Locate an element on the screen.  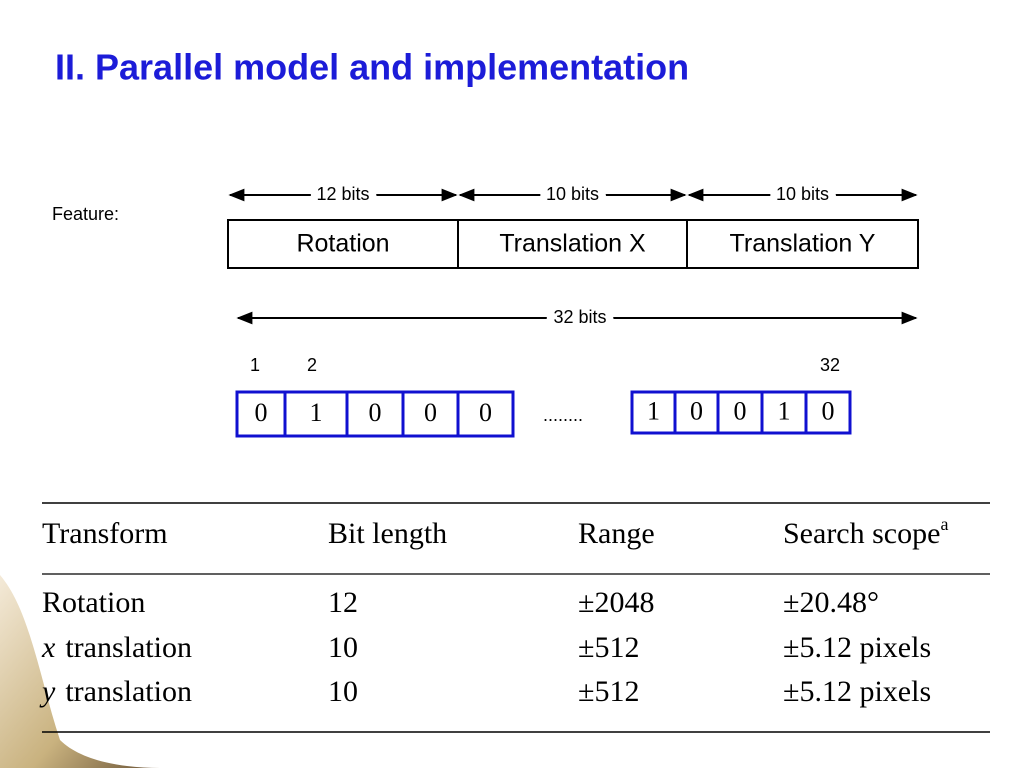
table-cell: ±20.48° is located at coordinates (831, 602).